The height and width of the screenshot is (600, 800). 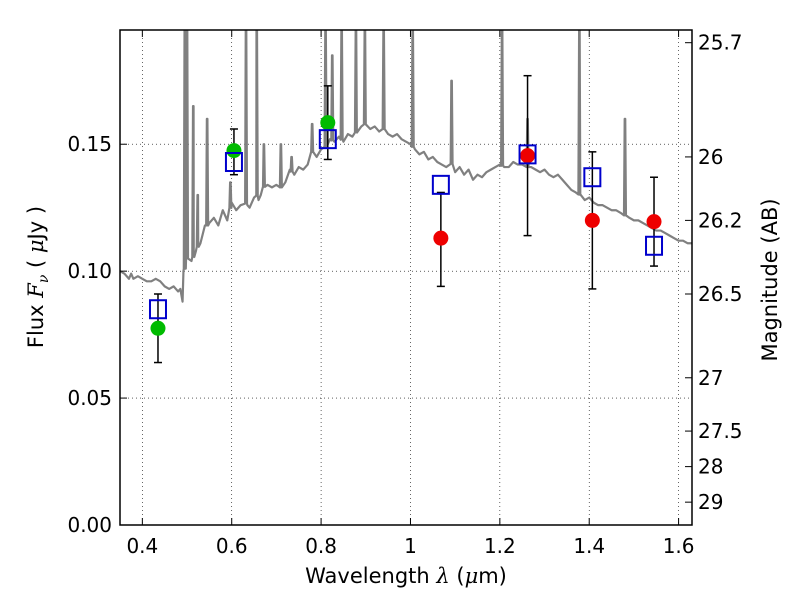 What do you see at coordinates (710, 502) in the screenshot?
I see `y2-tick-label: 29` at bounding box center [710, 502].